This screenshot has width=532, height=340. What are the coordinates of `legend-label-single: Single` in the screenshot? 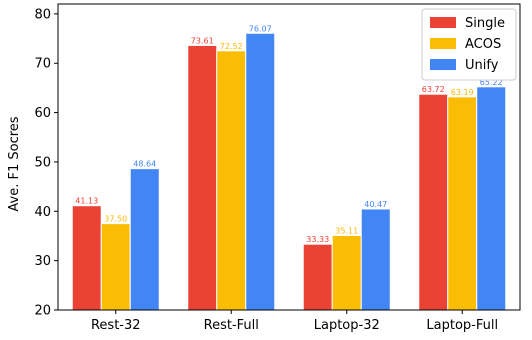 It's located at (485, 23).